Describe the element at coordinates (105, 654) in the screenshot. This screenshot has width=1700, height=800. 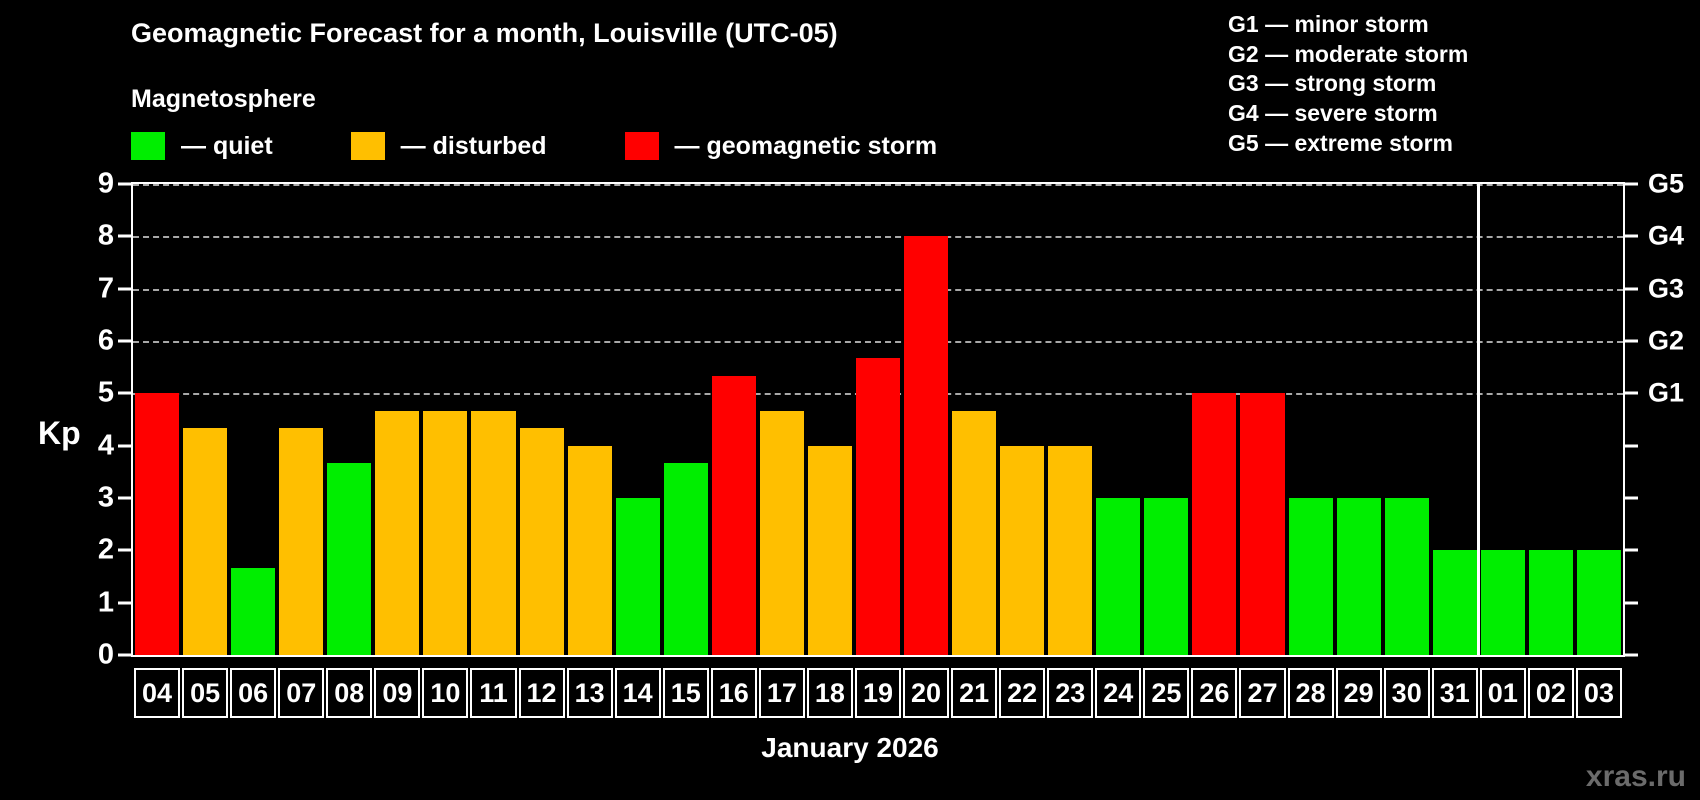
I see `y-tick-label-0: 0` at that location.